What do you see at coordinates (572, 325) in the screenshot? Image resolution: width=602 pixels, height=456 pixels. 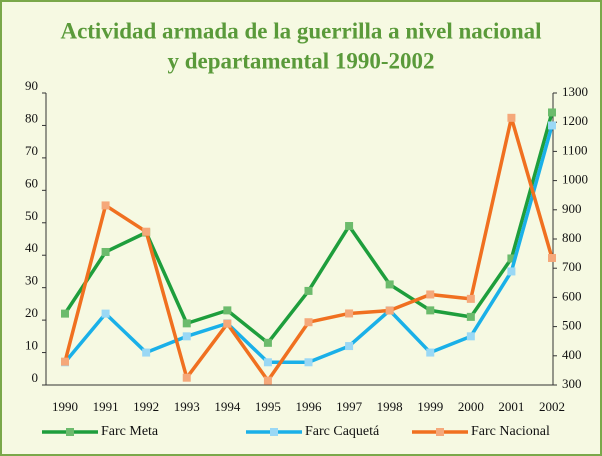 I see `y2-tick-label: 500` at bounding box center [572, 325].